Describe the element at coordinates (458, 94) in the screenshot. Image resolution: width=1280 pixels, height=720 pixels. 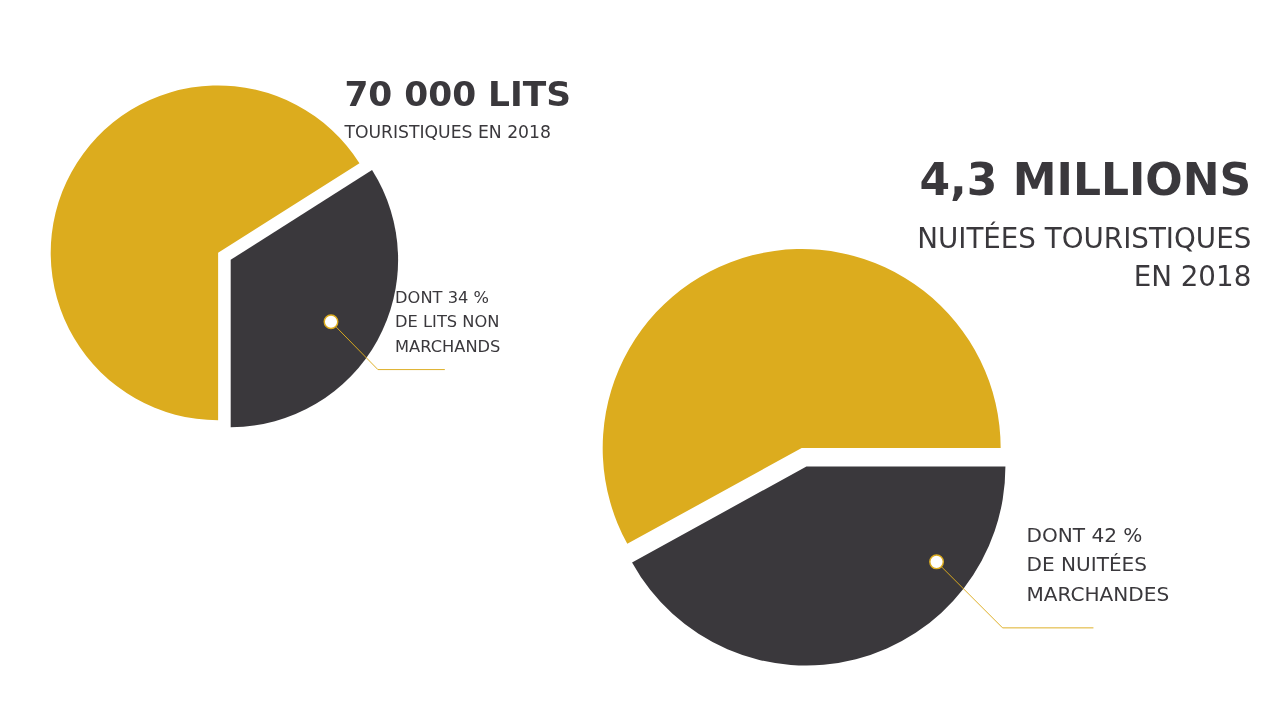
I see `chart-title: 70 000 LITS` at that location.